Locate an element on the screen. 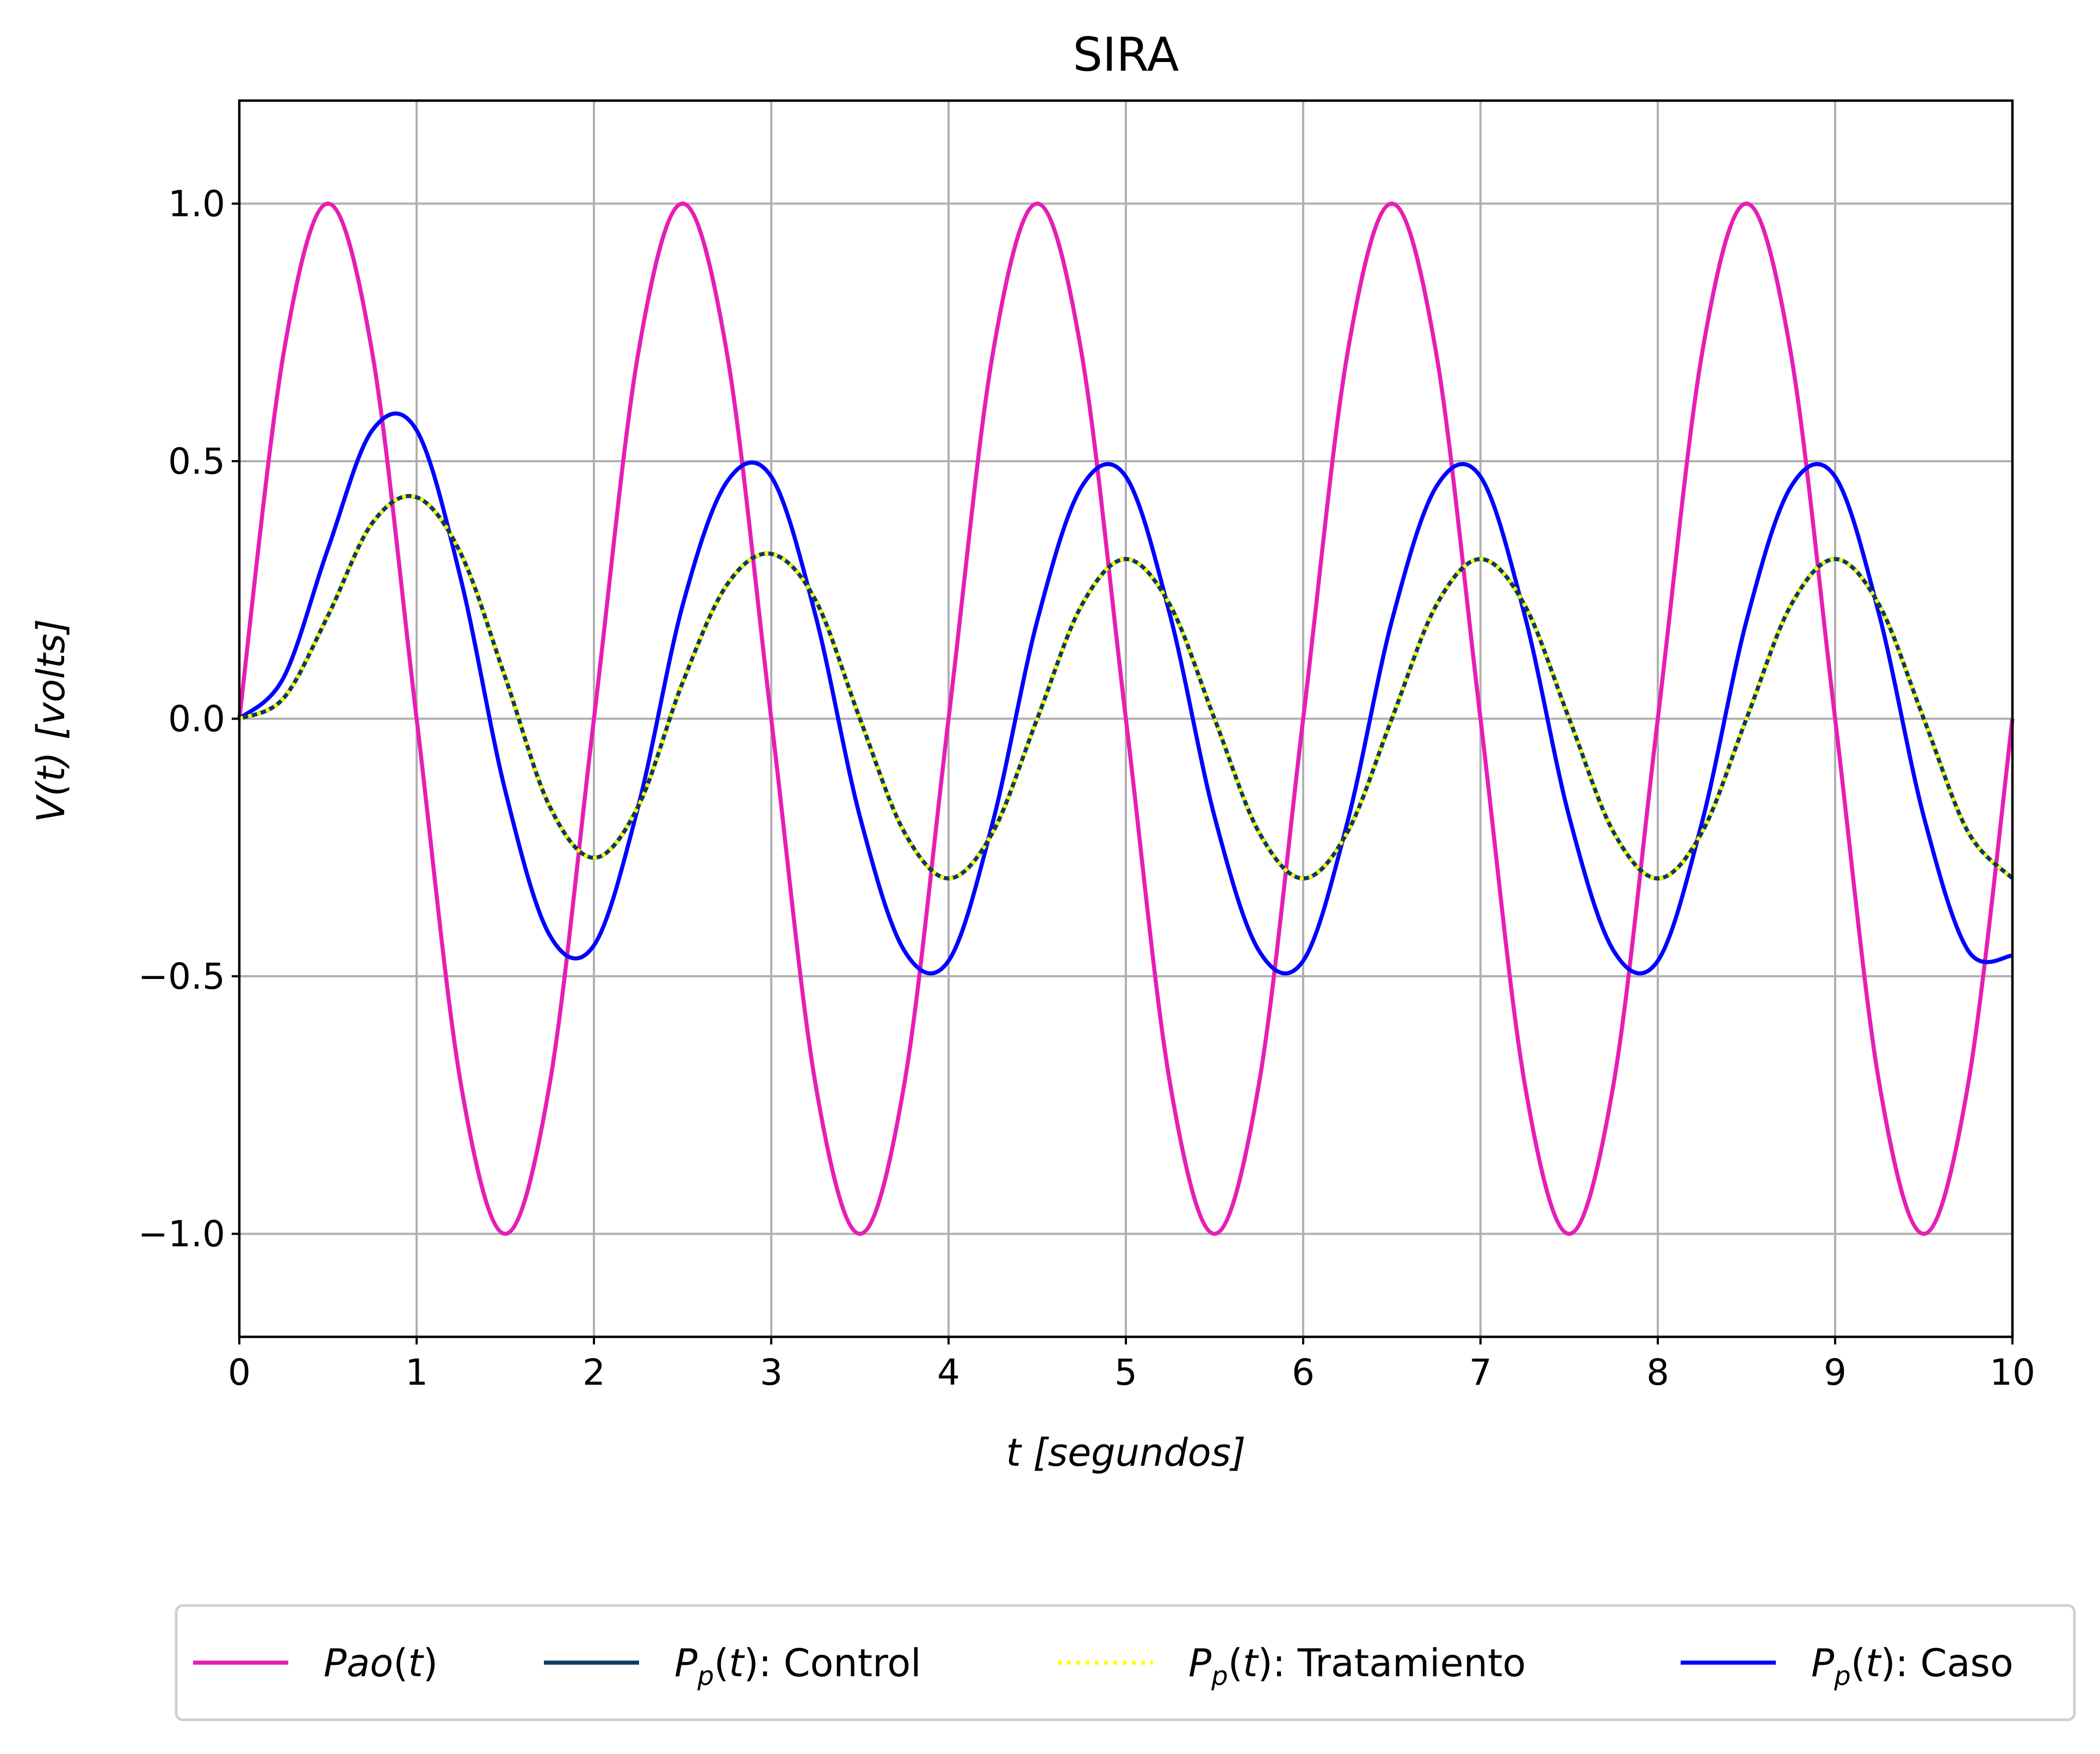  x-tick-label: 9 is located at coordinates (1835, 1372).